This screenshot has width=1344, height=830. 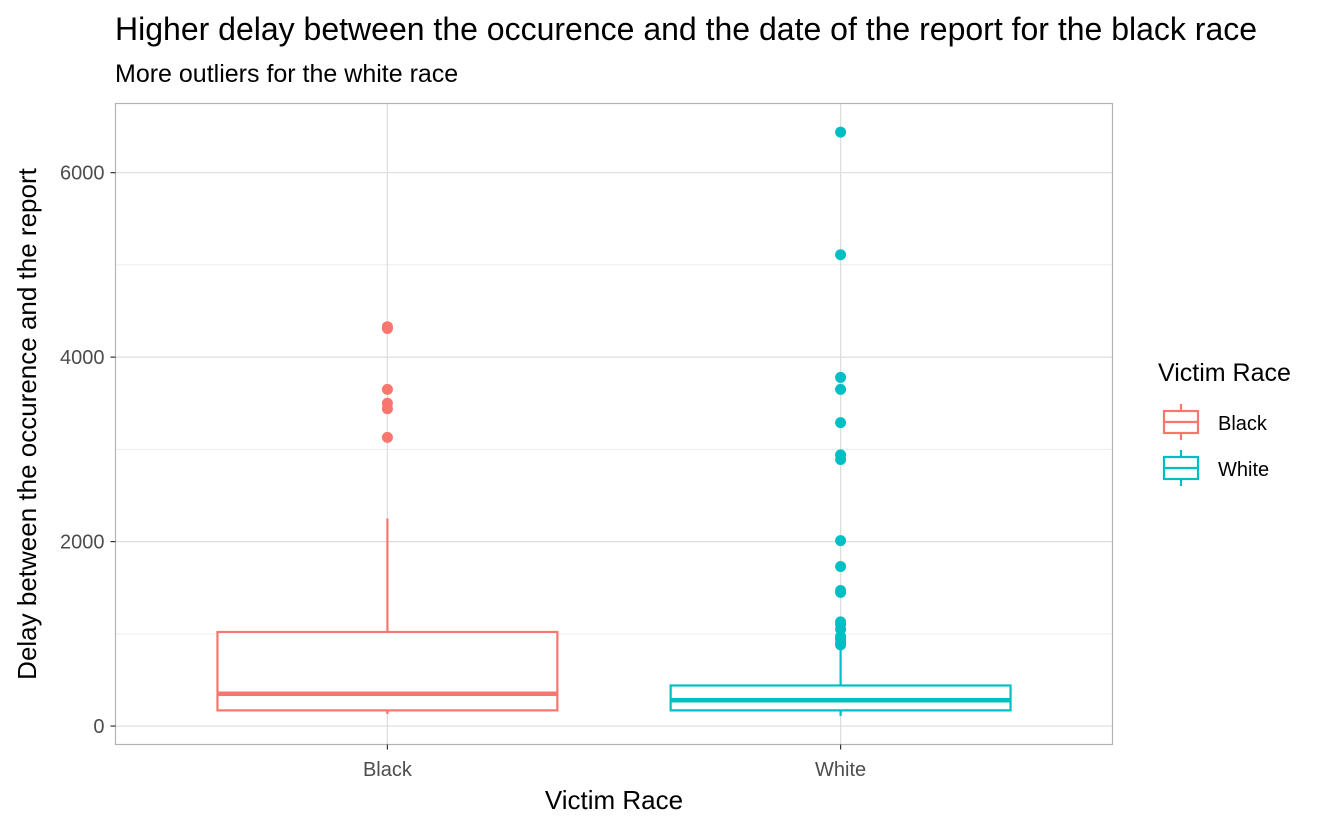 I want to click on y-tick-label: 6000, so click(x=82, y=174).